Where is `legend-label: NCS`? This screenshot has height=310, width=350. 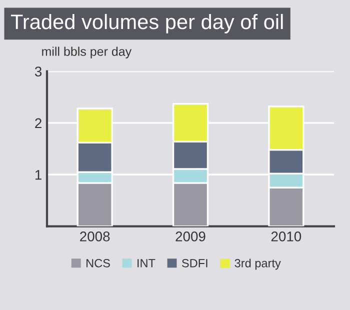 legend-label: NCS is located at coordinates (98, 263).